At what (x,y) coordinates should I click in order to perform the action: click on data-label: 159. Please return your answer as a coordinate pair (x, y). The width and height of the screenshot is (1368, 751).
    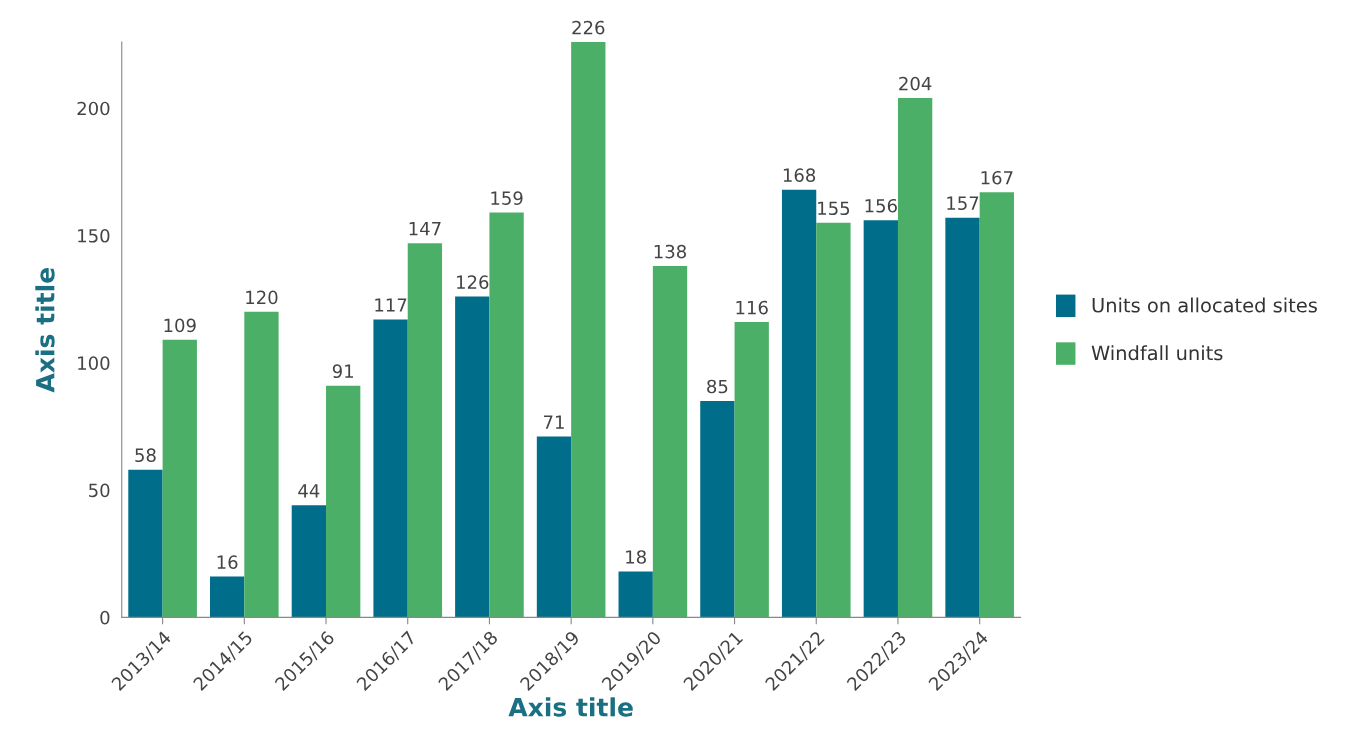
    Looking at the image, I should click on (507, 198).